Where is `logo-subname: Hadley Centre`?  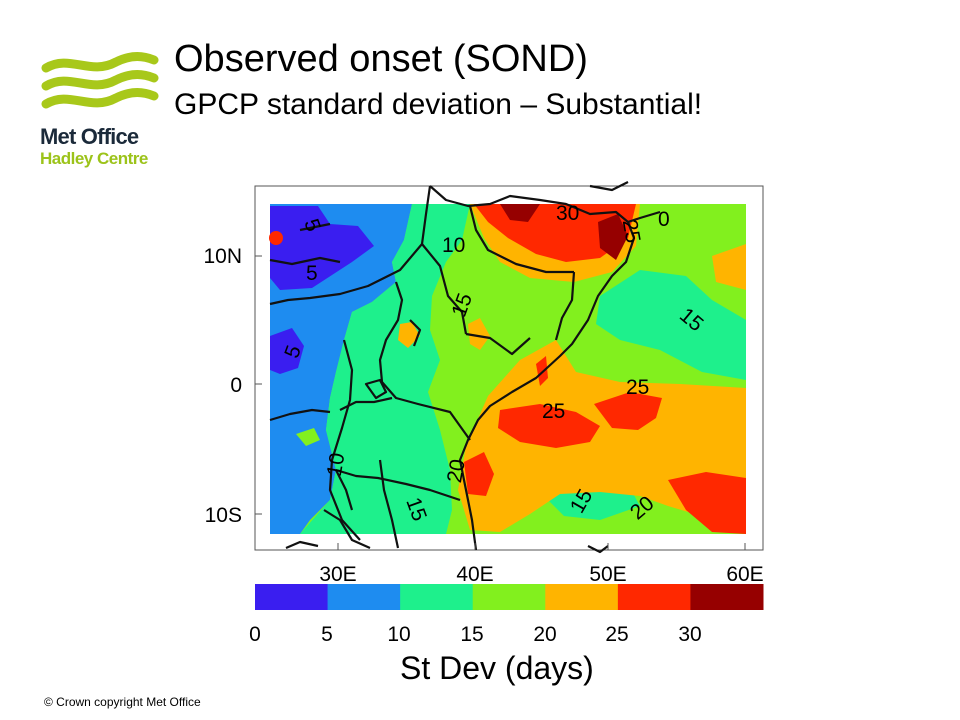
logo-subname: Hadley Centre is located at coordinates (94, 158).